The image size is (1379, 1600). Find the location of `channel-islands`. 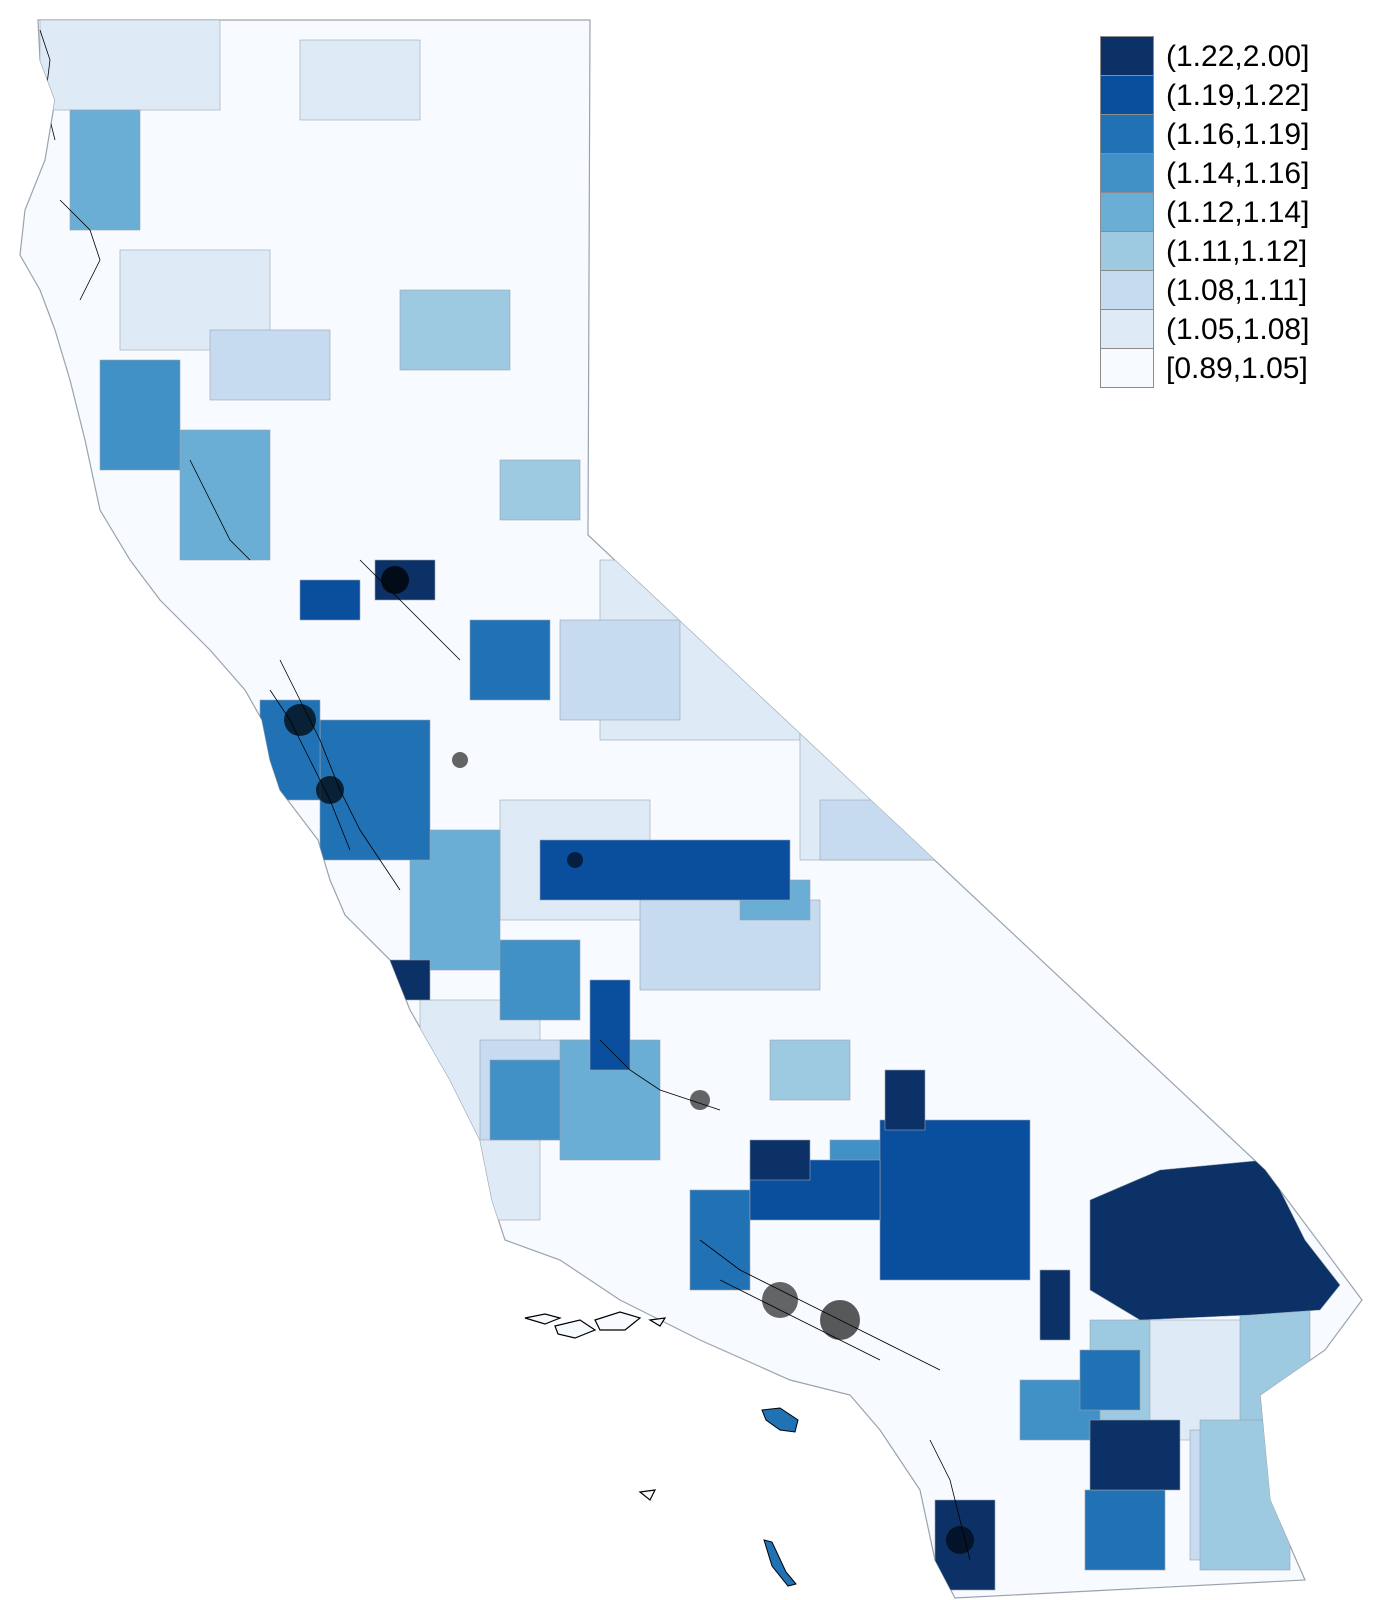

channel-islands is located at coordinates (595, 1406).